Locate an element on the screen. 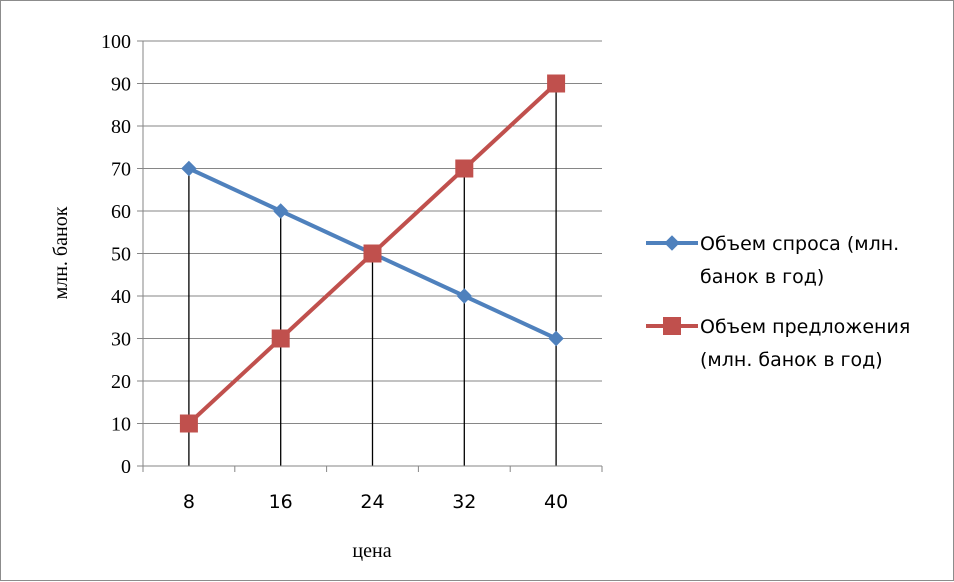  x-tick-label-24: 24 is located at coordinates (372, 502).